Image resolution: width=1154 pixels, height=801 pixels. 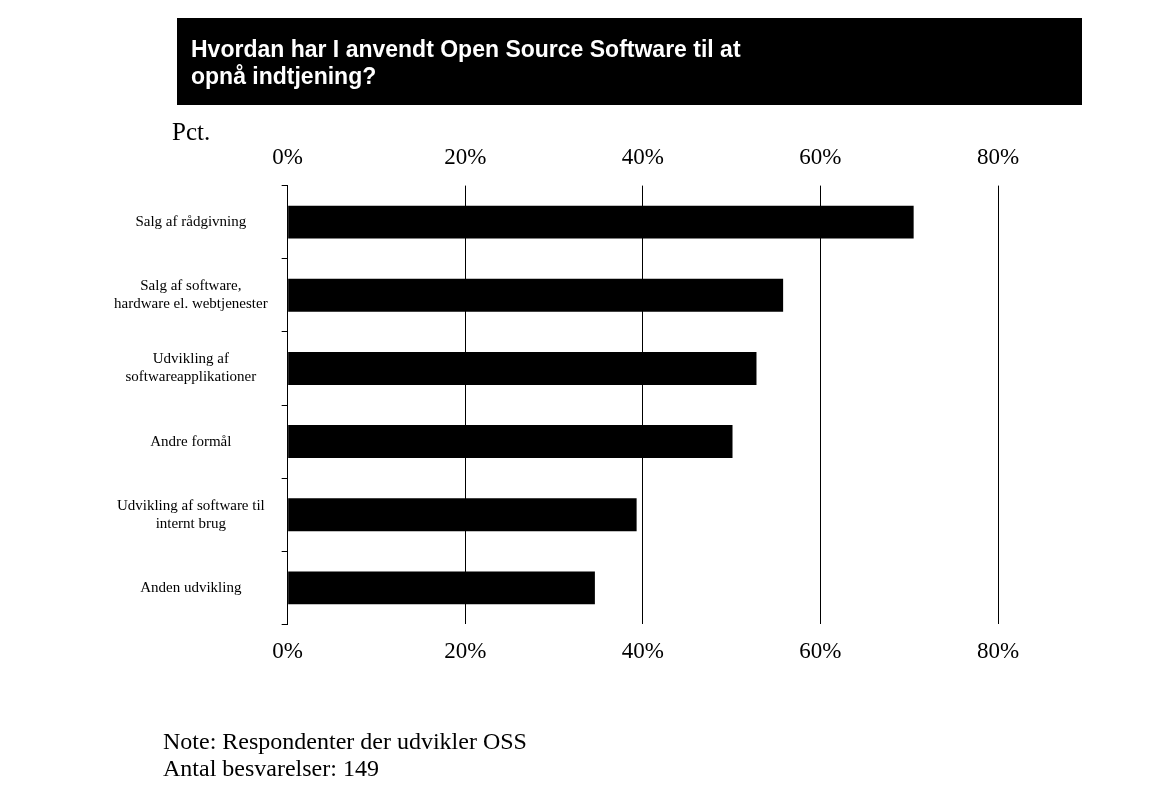 What do you see at coordinates (191, 221) in the screenshot?
I see `y-tick-label: Salg af rådgivning` at bounding box center [191, 221].